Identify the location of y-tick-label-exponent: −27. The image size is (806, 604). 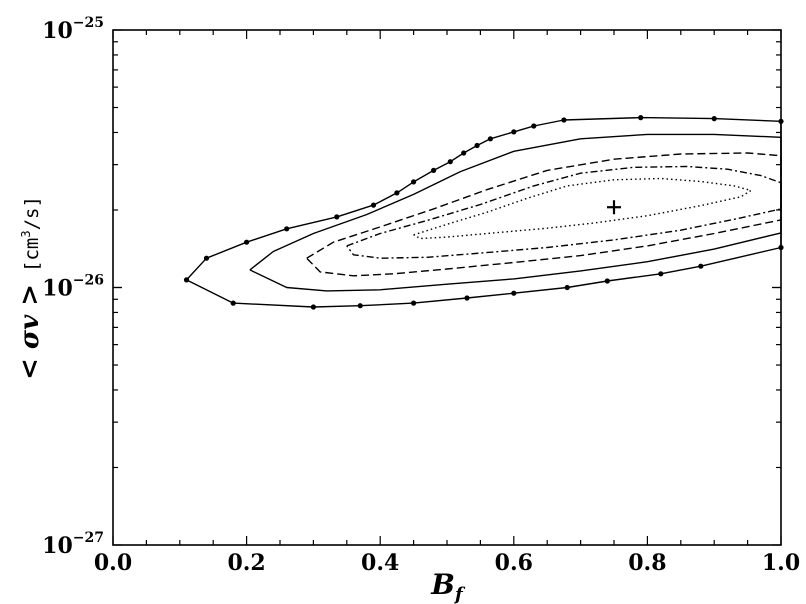
(88, 538).